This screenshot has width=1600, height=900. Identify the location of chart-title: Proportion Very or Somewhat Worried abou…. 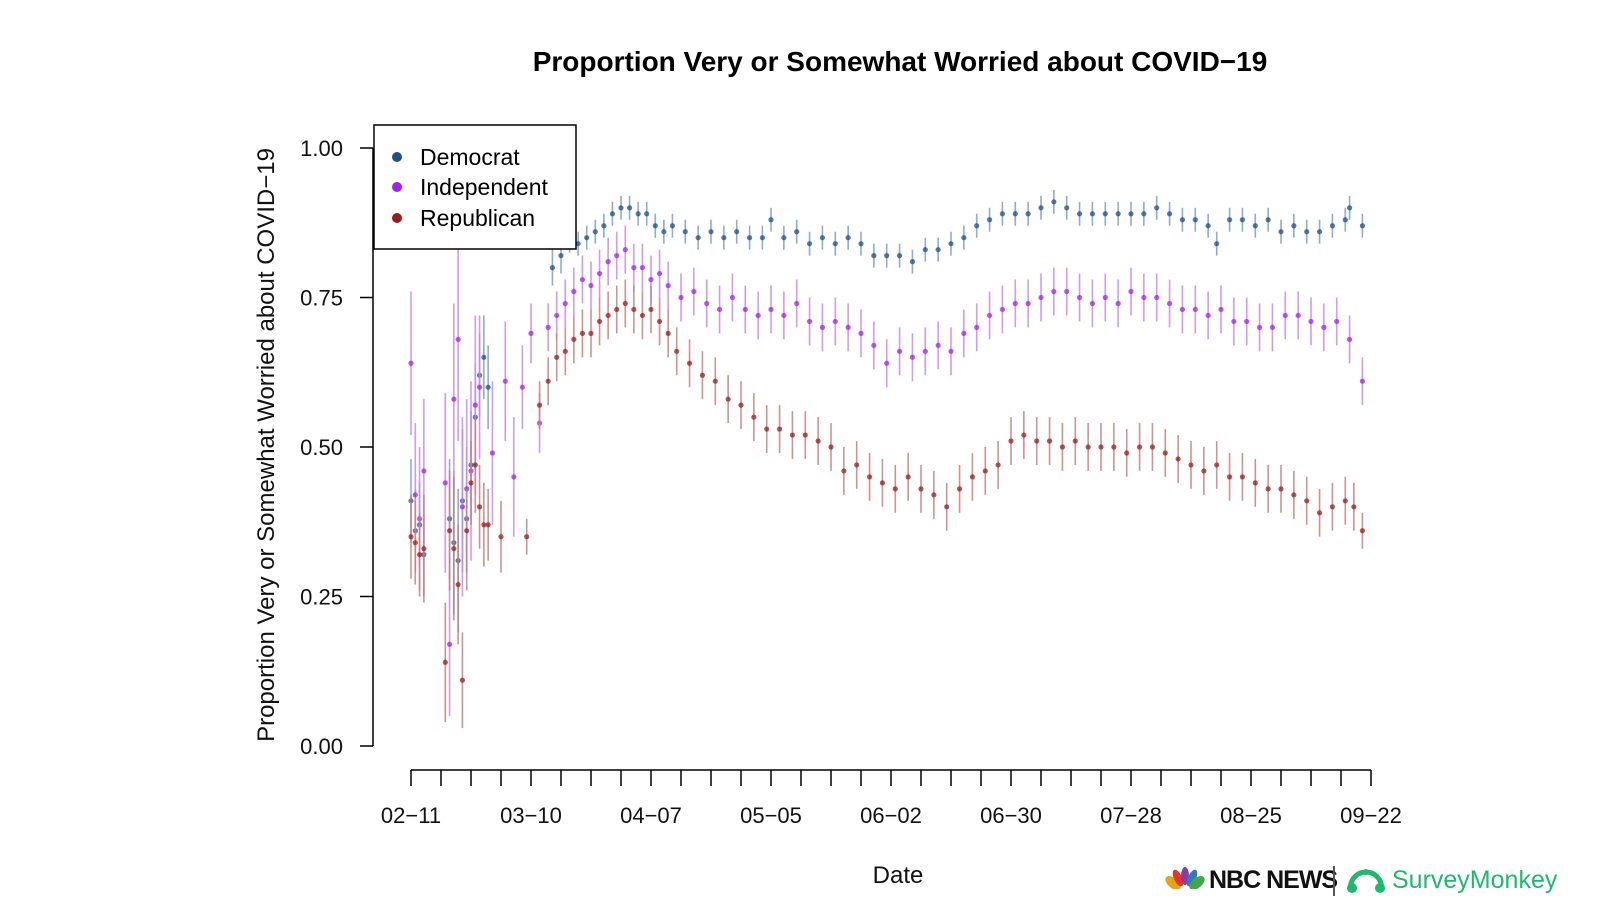
(900, 61).